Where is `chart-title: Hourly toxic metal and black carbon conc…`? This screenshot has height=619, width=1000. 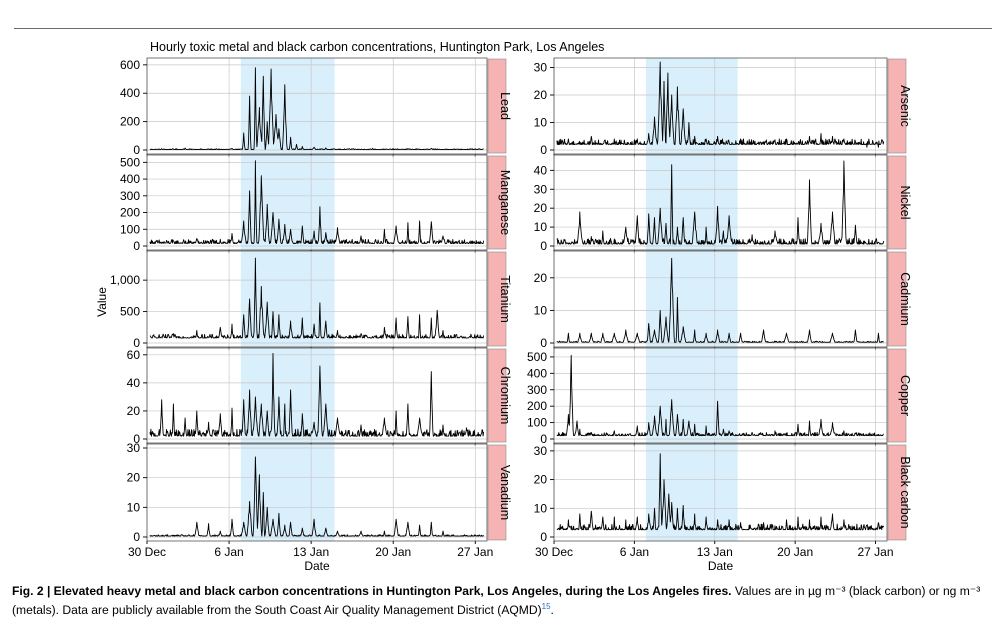
chart-title: Hourly toxic metal and black carbon conc… is located at coordinates (377, 47).